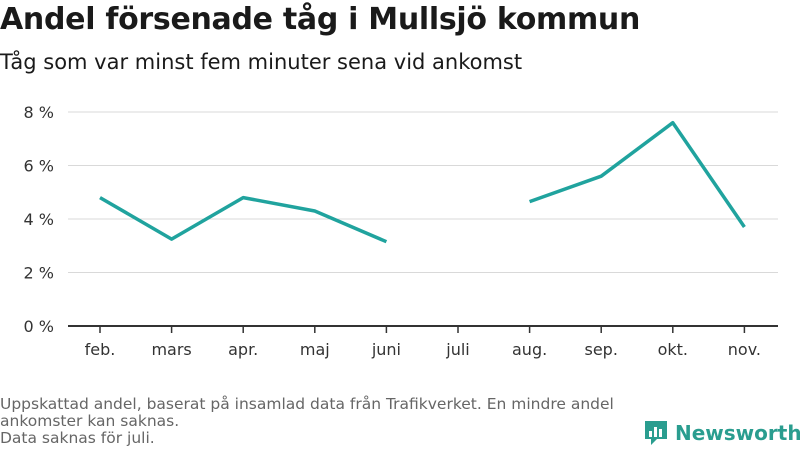  What do you see at coordinates (529, 349) in the screenshot?
I see `x-tick-label: aug.` at bounding box center [529, 349].